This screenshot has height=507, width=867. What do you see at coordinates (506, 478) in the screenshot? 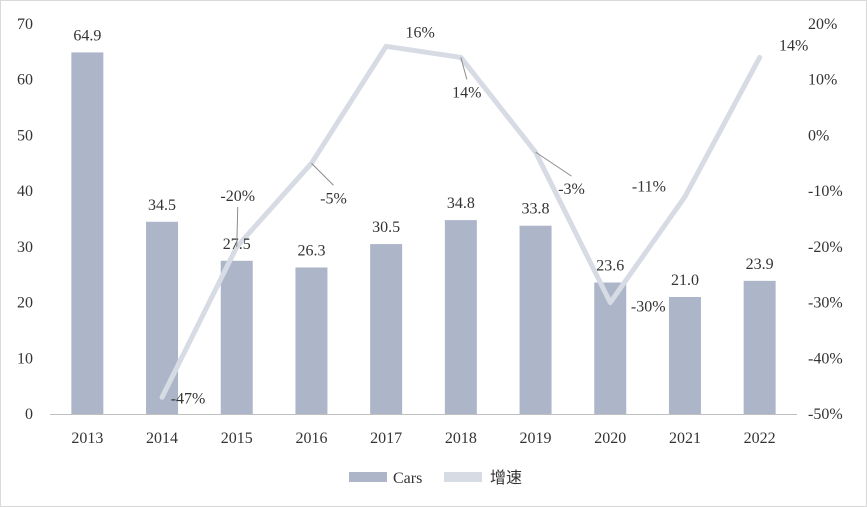
I see `legend-label-growth: 增速` at bounding box center [506, 478].